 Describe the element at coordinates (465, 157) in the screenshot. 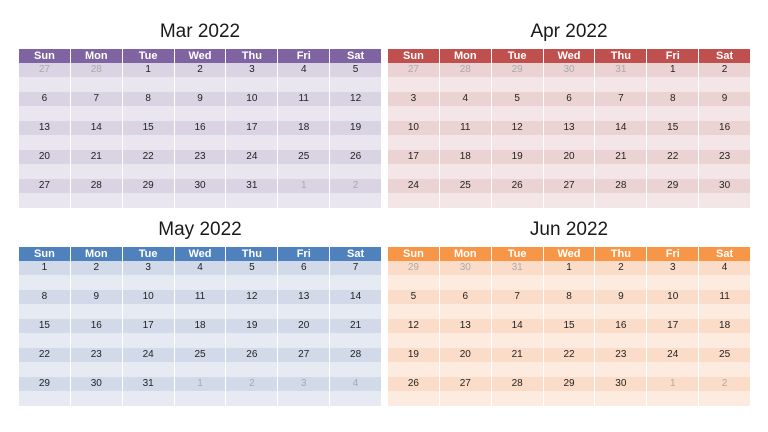

I see `day-number: 18` at that location.